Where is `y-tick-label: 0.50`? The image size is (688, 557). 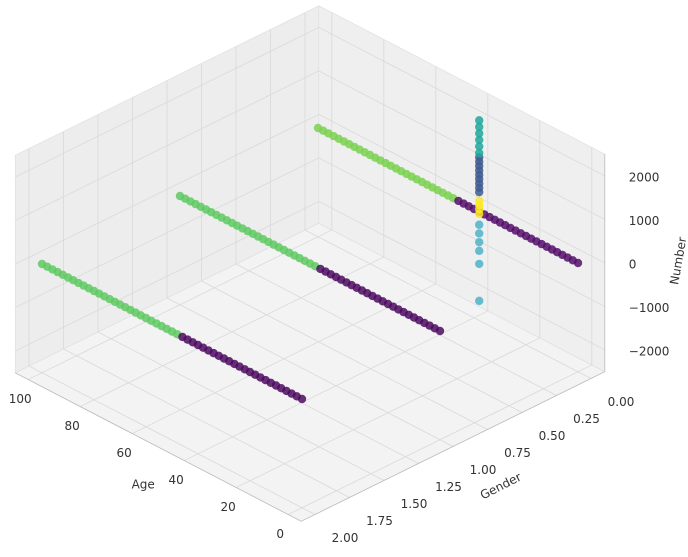 y-tick-label: 0.50 is located at coordinates (552, 436).